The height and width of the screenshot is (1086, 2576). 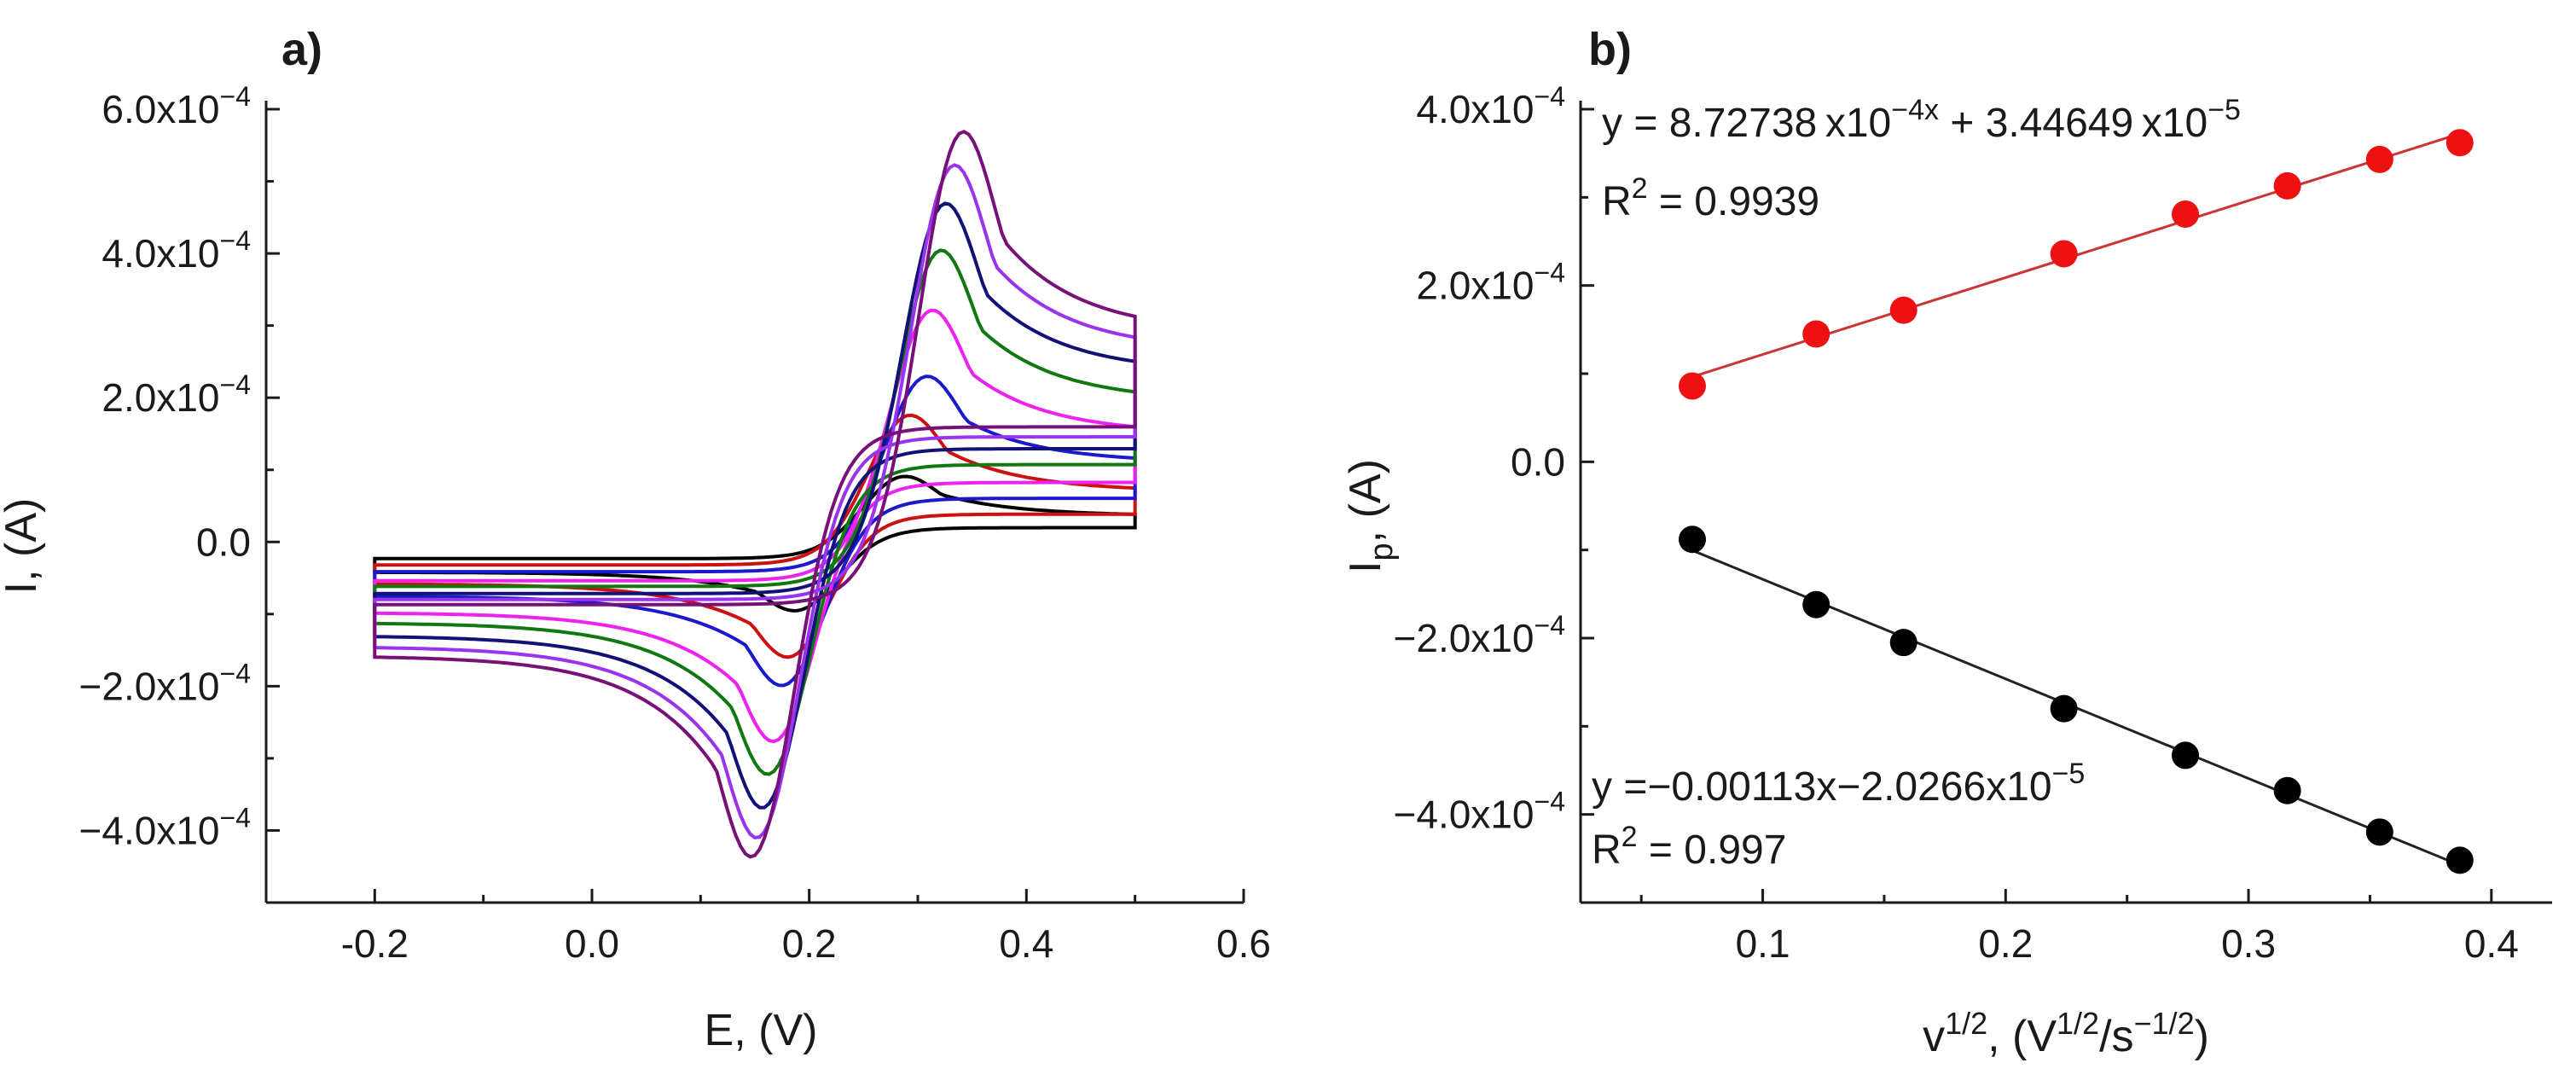 I want to click on panel-b-x-tick-label: 0.3, so click(x=2248, y=943).